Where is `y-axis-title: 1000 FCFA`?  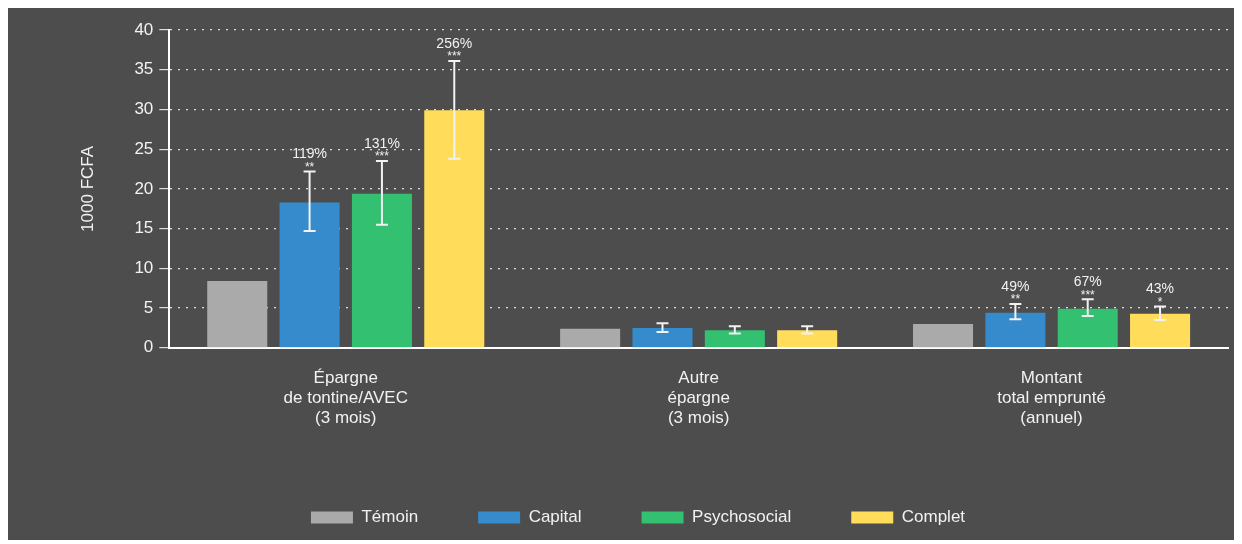
y-axis-title: 1000 FCFA is located at coordinates (87, 188).